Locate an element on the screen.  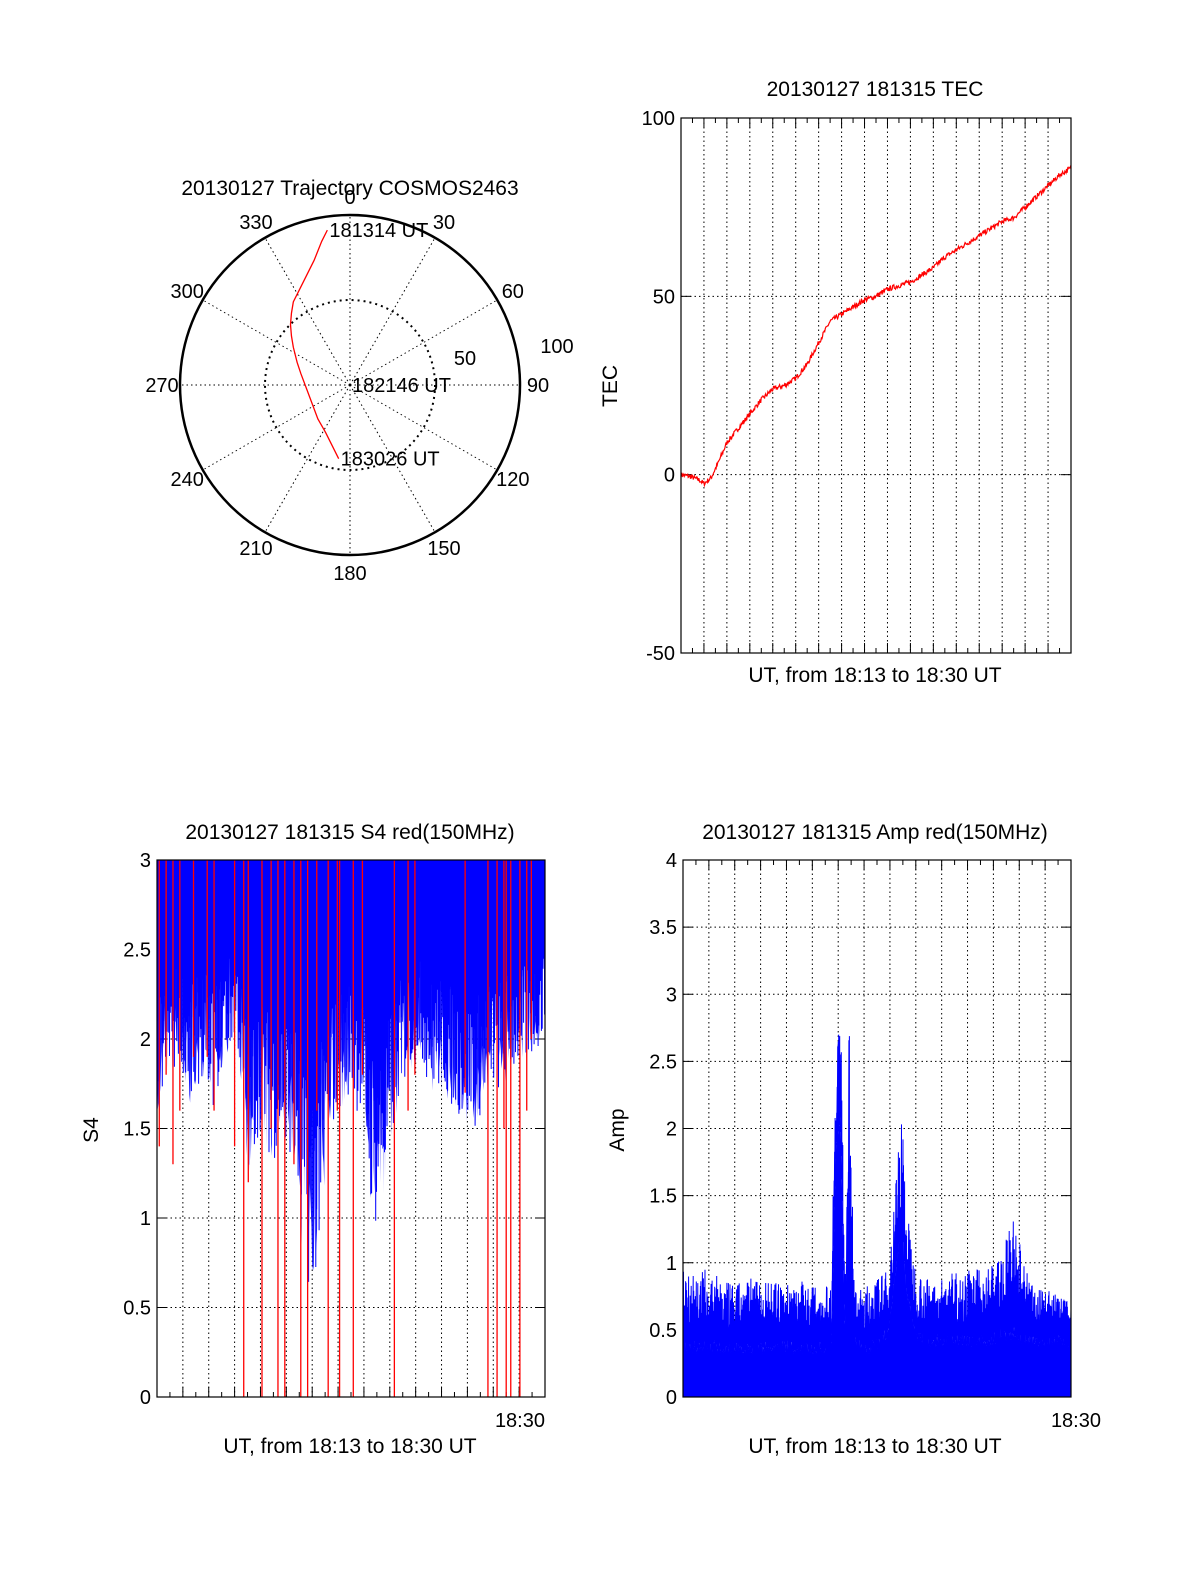
radial-label: 100 is located at coordinates (556, 347).